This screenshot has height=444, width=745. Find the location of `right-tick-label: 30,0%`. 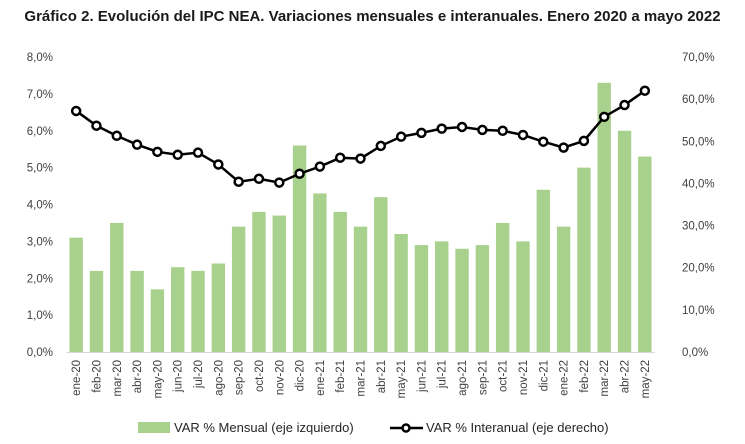

right-tick-label: 30,0% is located at coordinates (698, 227).